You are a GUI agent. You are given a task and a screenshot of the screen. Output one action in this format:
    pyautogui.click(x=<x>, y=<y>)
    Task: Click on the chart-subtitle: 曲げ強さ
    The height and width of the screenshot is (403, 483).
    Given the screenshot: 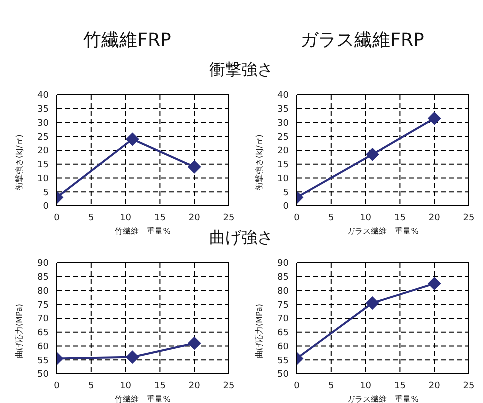 What is the action you would take?
    pyautogui.click(x=242, y=237)
    